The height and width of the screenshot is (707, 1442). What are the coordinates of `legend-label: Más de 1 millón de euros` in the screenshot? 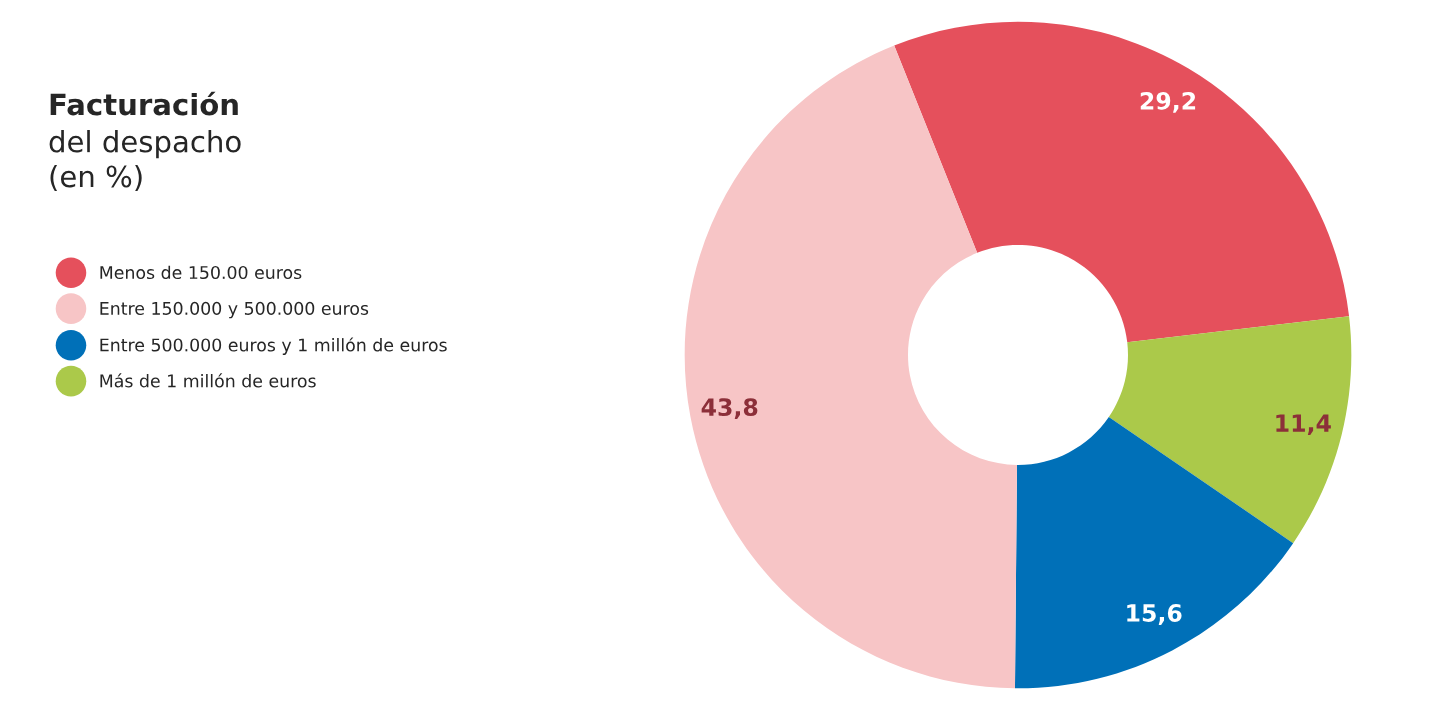 It's located at (208, 380).